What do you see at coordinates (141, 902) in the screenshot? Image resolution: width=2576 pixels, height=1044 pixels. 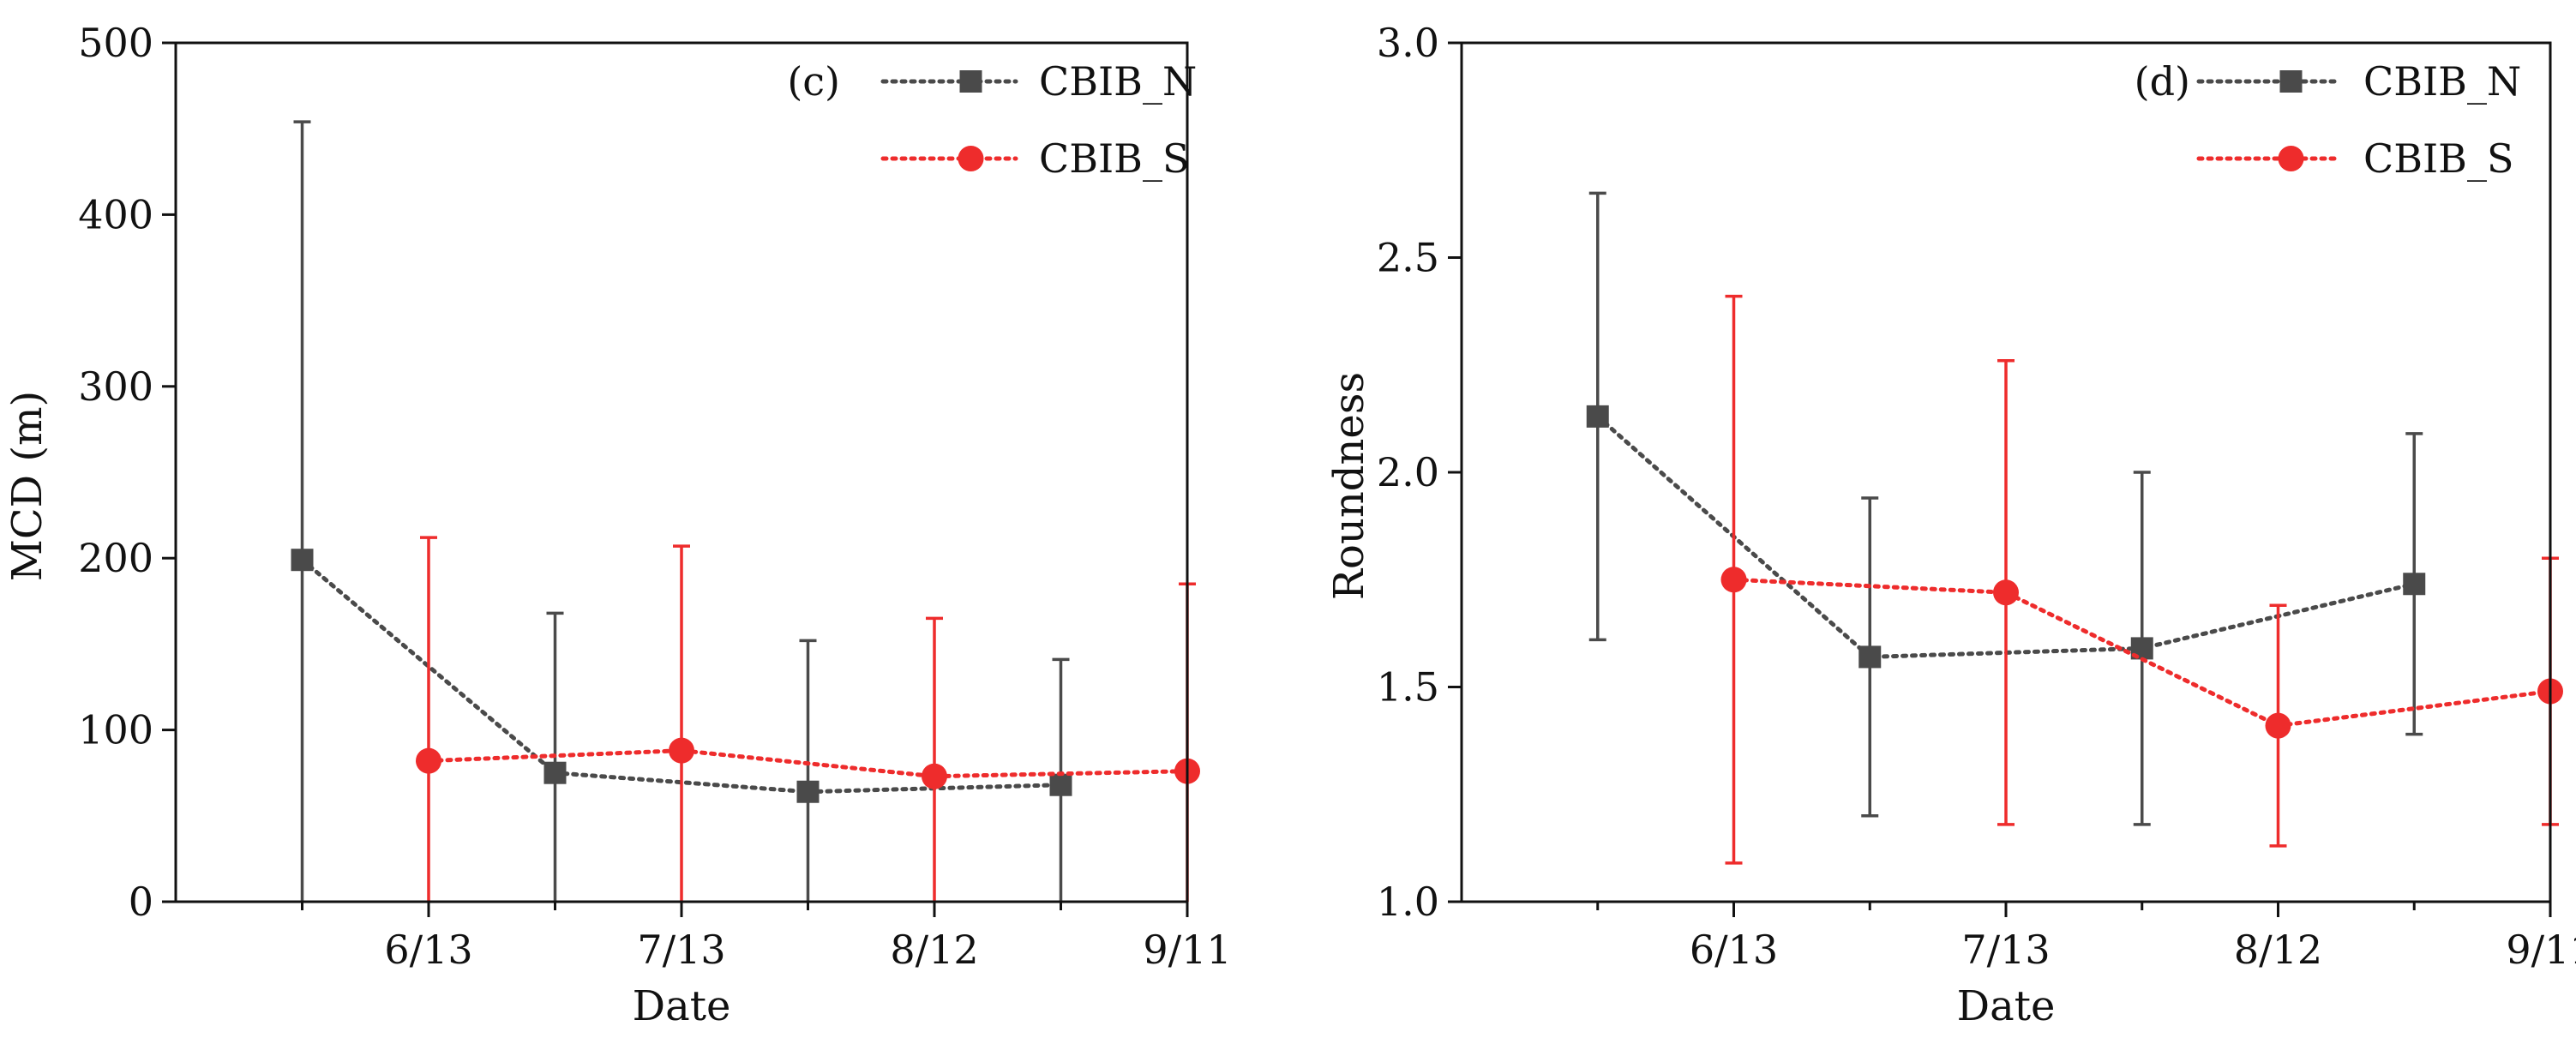 I see `y-tick-label: 0` at bounding box center [141, 902].